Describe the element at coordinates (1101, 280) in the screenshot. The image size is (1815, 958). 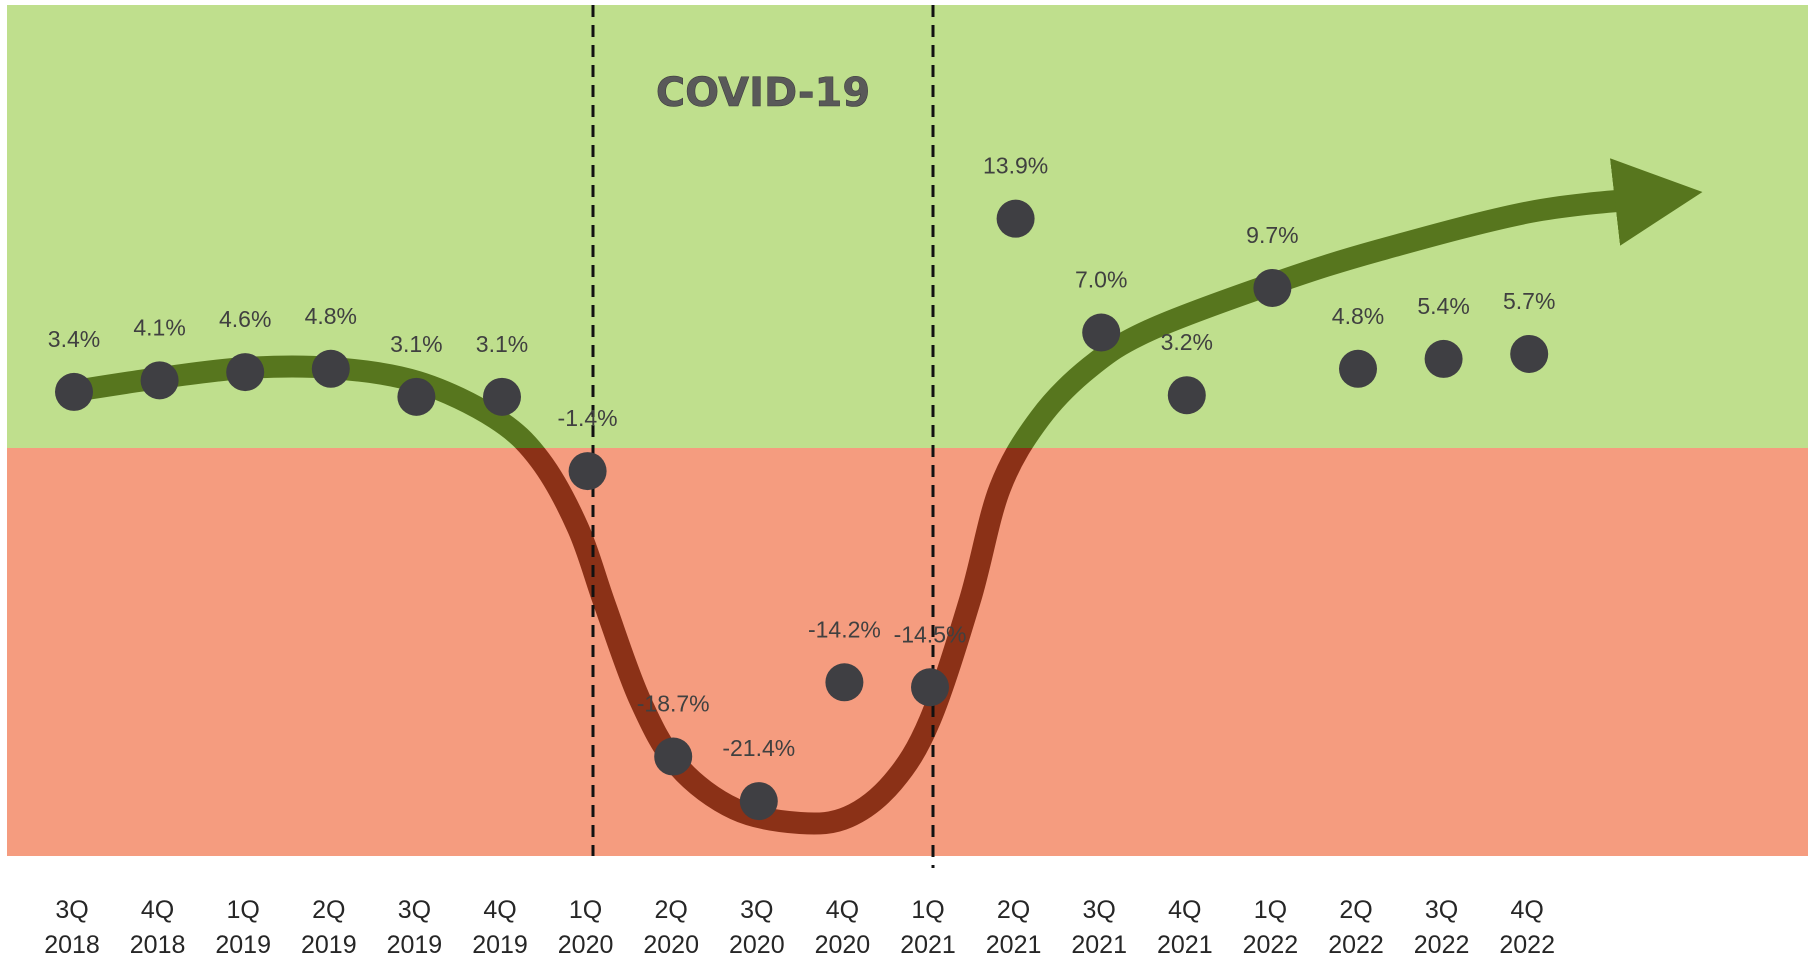
I see `data-label: 7.0%` at that location.